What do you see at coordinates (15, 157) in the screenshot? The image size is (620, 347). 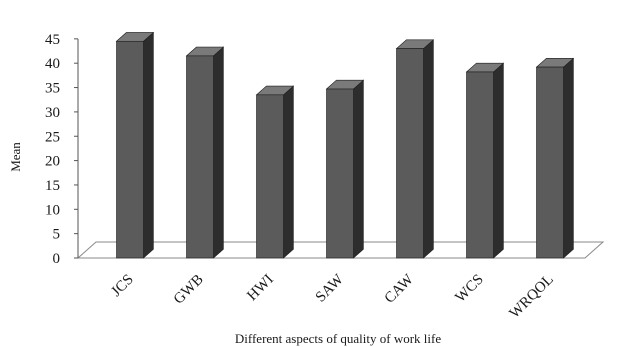 I see `y-axis-title: Mean` at bounding box center [15, 157].